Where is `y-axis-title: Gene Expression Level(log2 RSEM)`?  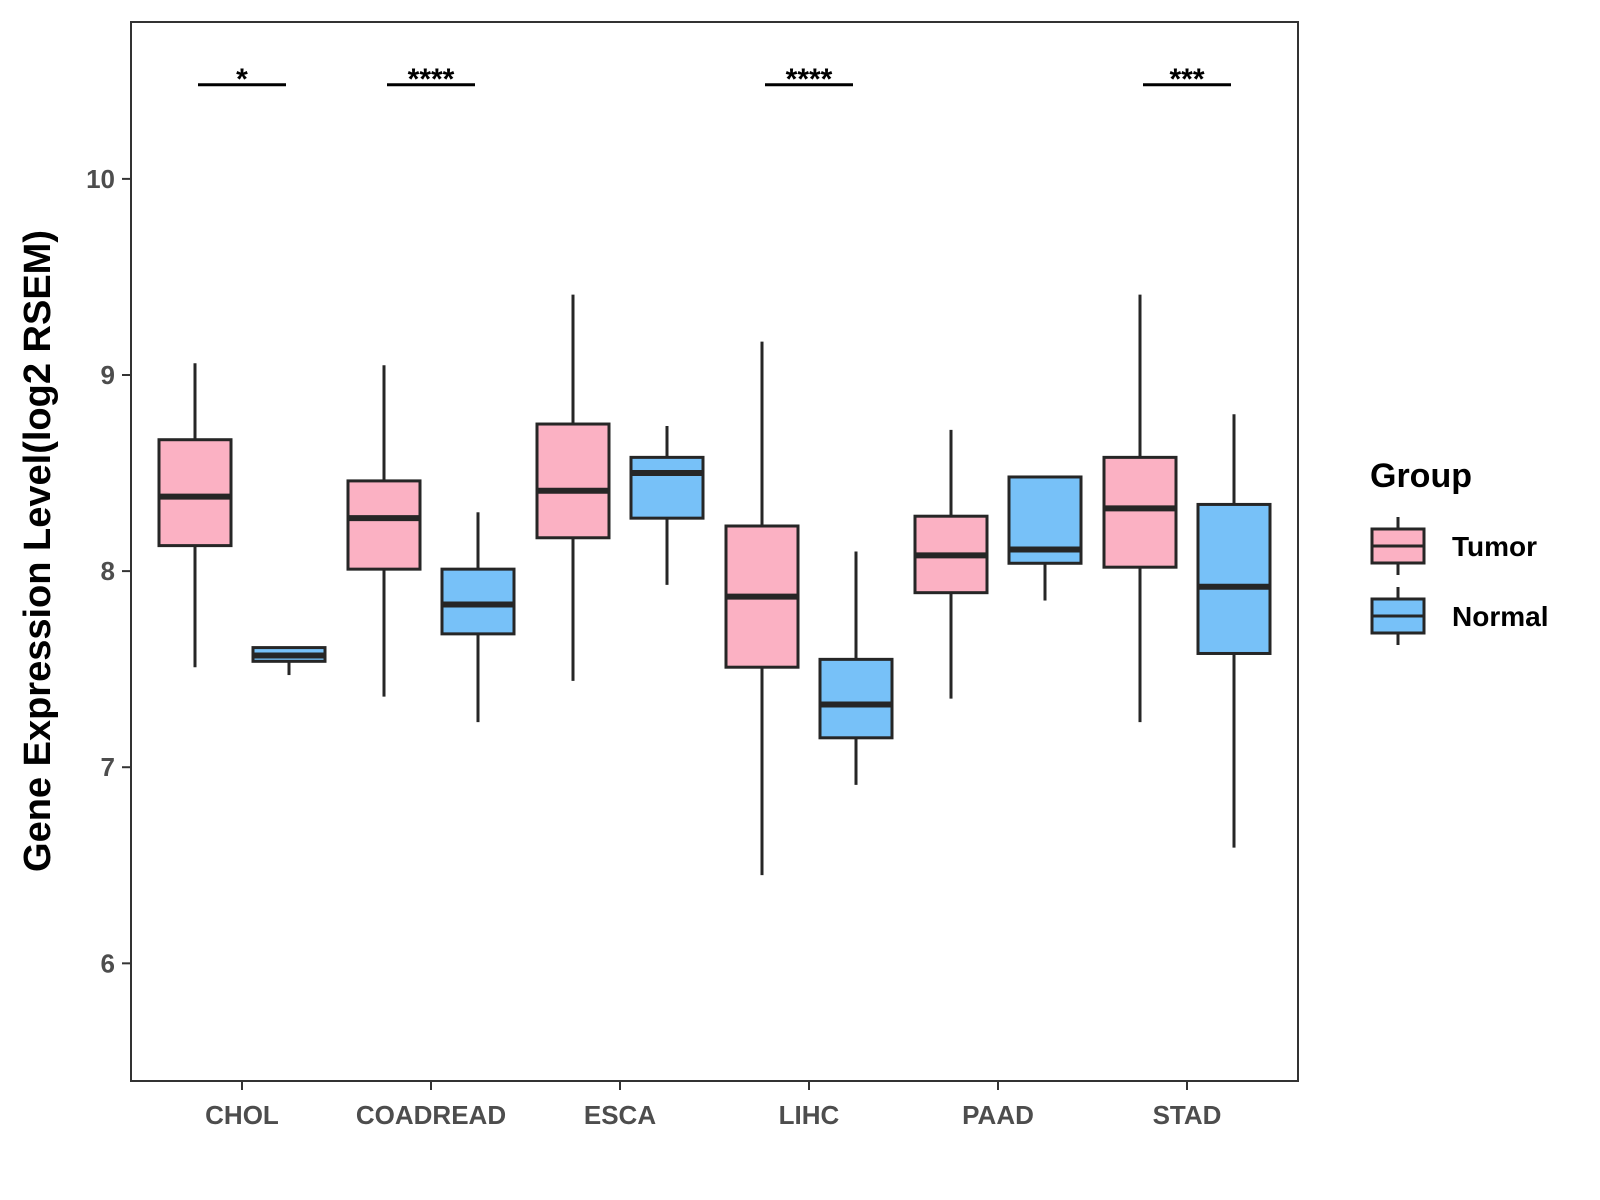
y-axis-title: Gene Expression Level(log2 RSEM) is located at coordinates (38, 551).